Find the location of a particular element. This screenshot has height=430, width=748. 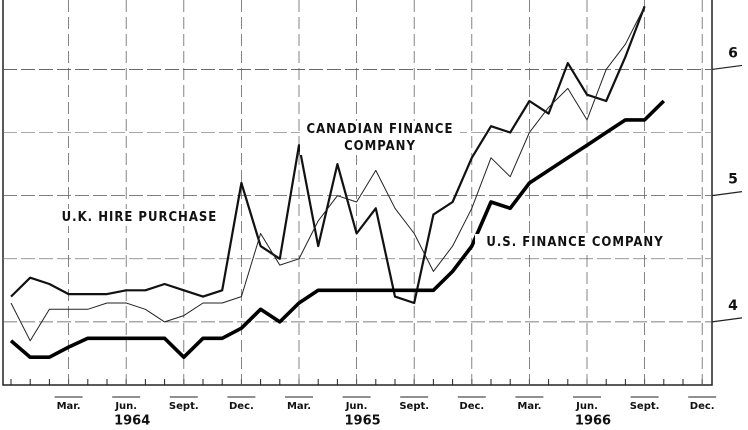

y-tick-label: 6 is located at coordinates (733, 53).